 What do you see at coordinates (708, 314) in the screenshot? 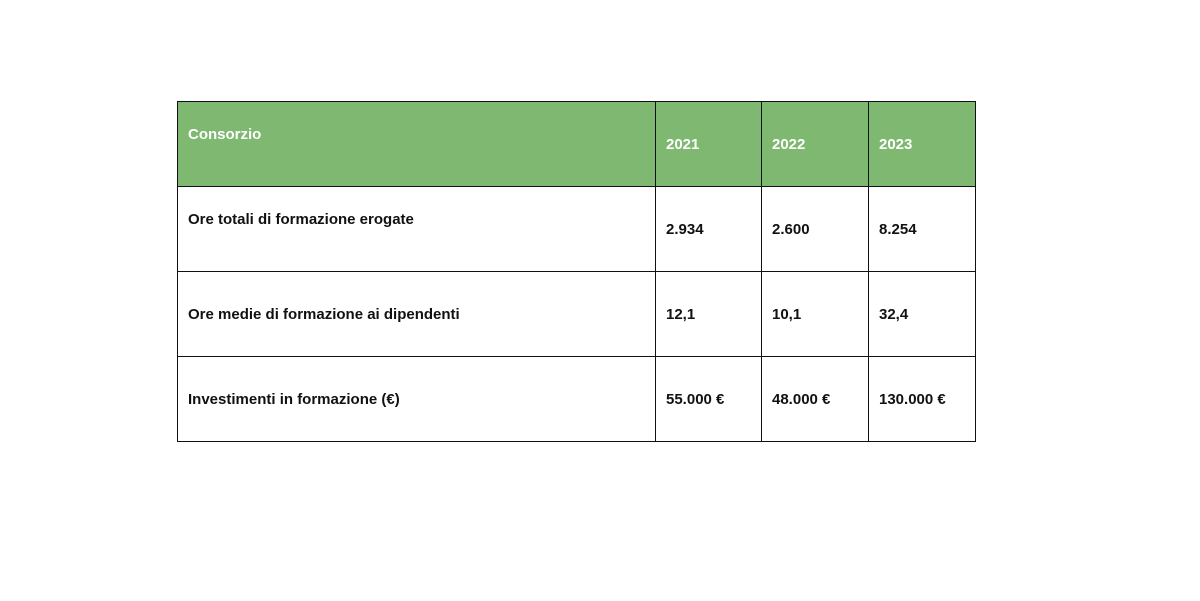
I see `cell: 12,1` at bounding box center [708, 314].